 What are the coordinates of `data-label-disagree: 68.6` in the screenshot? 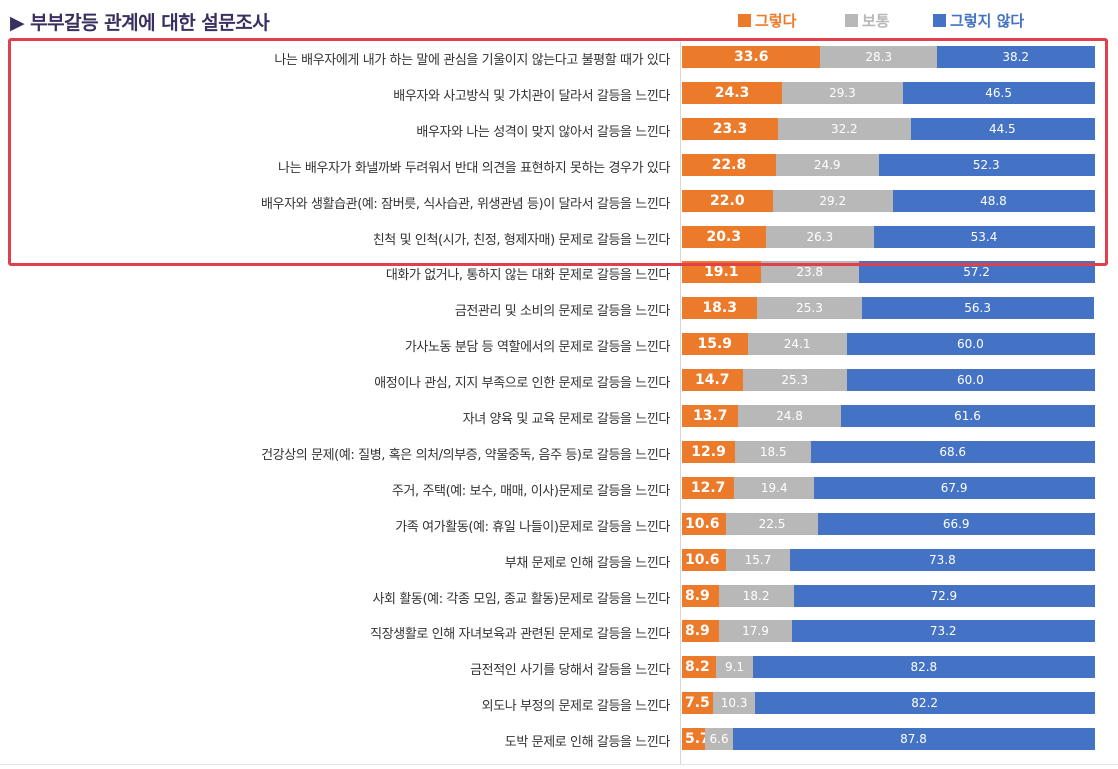 It's located at (953, 452).